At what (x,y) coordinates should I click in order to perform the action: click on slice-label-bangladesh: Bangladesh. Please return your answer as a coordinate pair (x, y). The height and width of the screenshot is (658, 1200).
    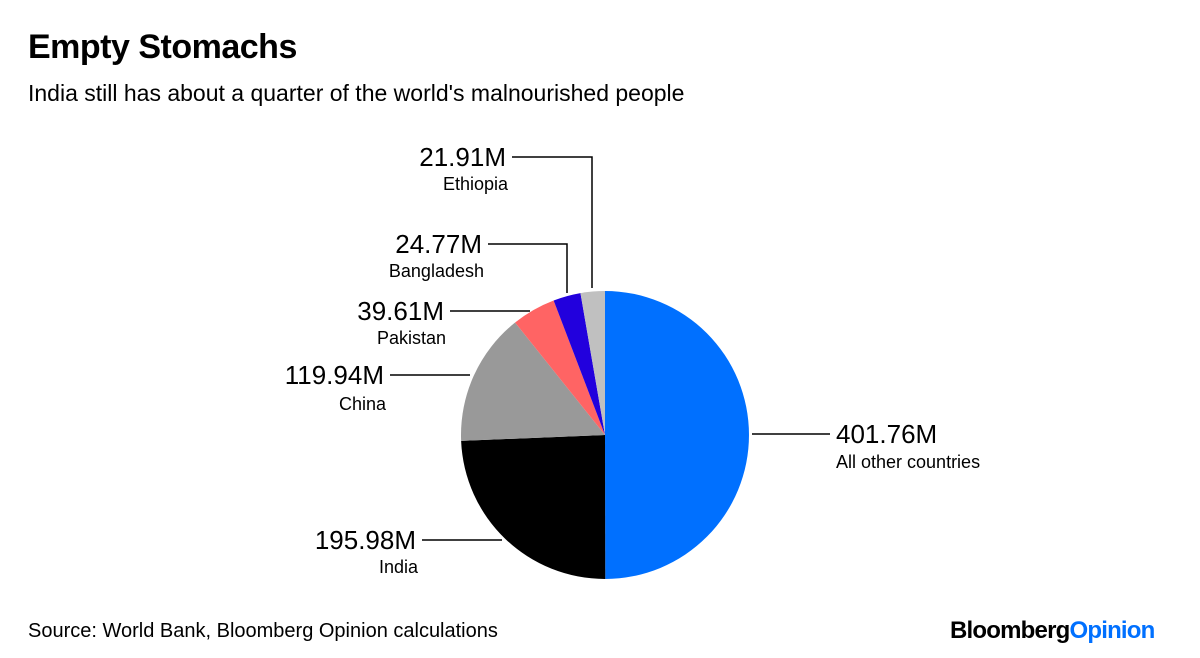
    Looking at the image, I should click on (436, 271).